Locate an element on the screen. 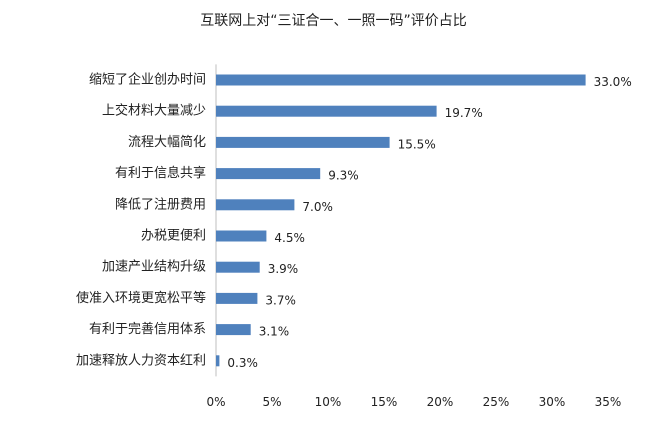  category-label: 缩短了企业创办时间 is located at coordinates (147, 80).